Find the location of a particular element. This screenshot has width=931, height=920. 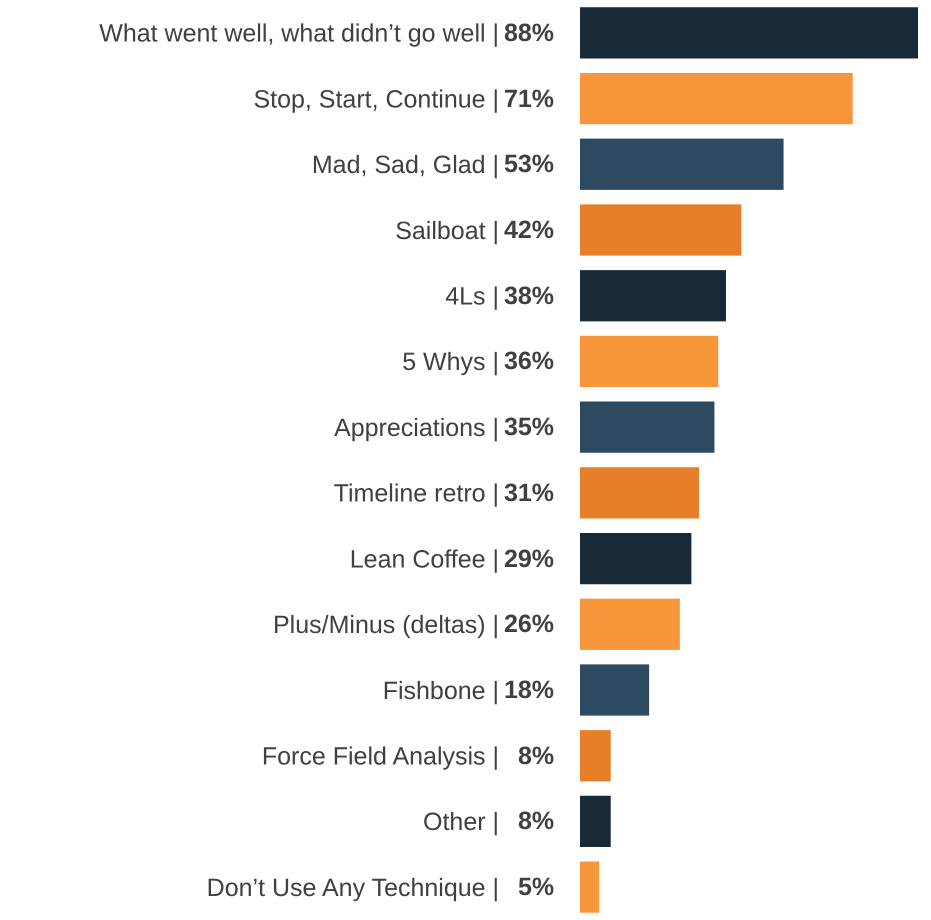

y-tick-label: Stop, Start, Continue | is located at coordinates (376, 99).